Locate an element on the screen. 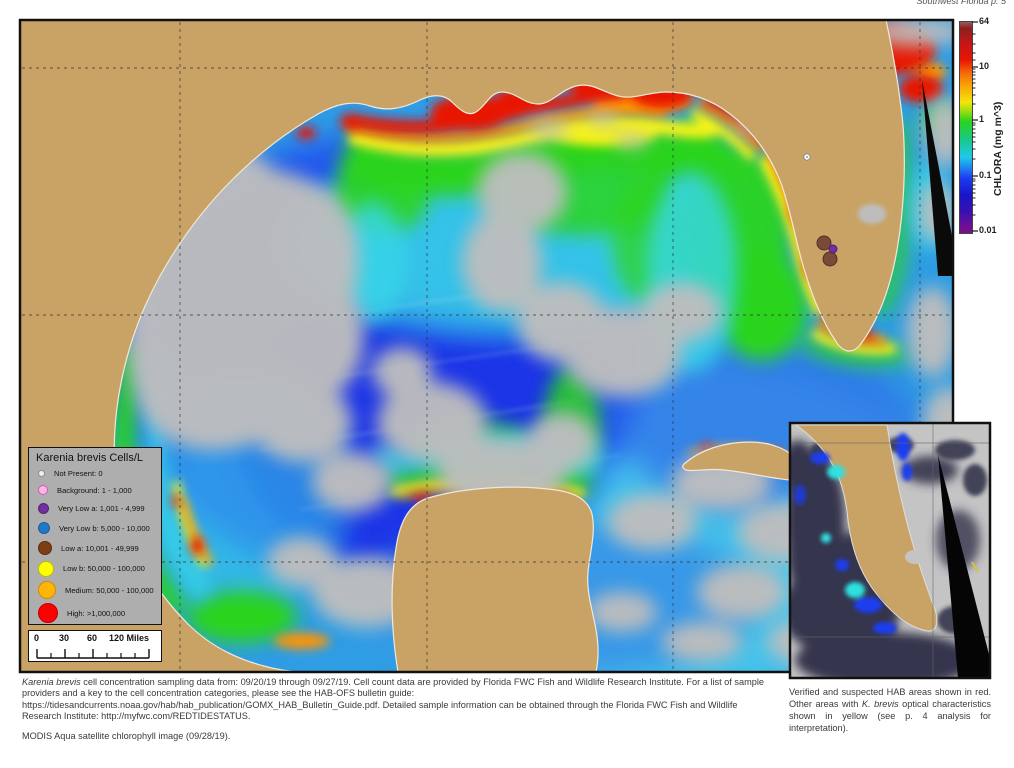  legend-swatch-very-low-b is located at coordinates (44, 528).